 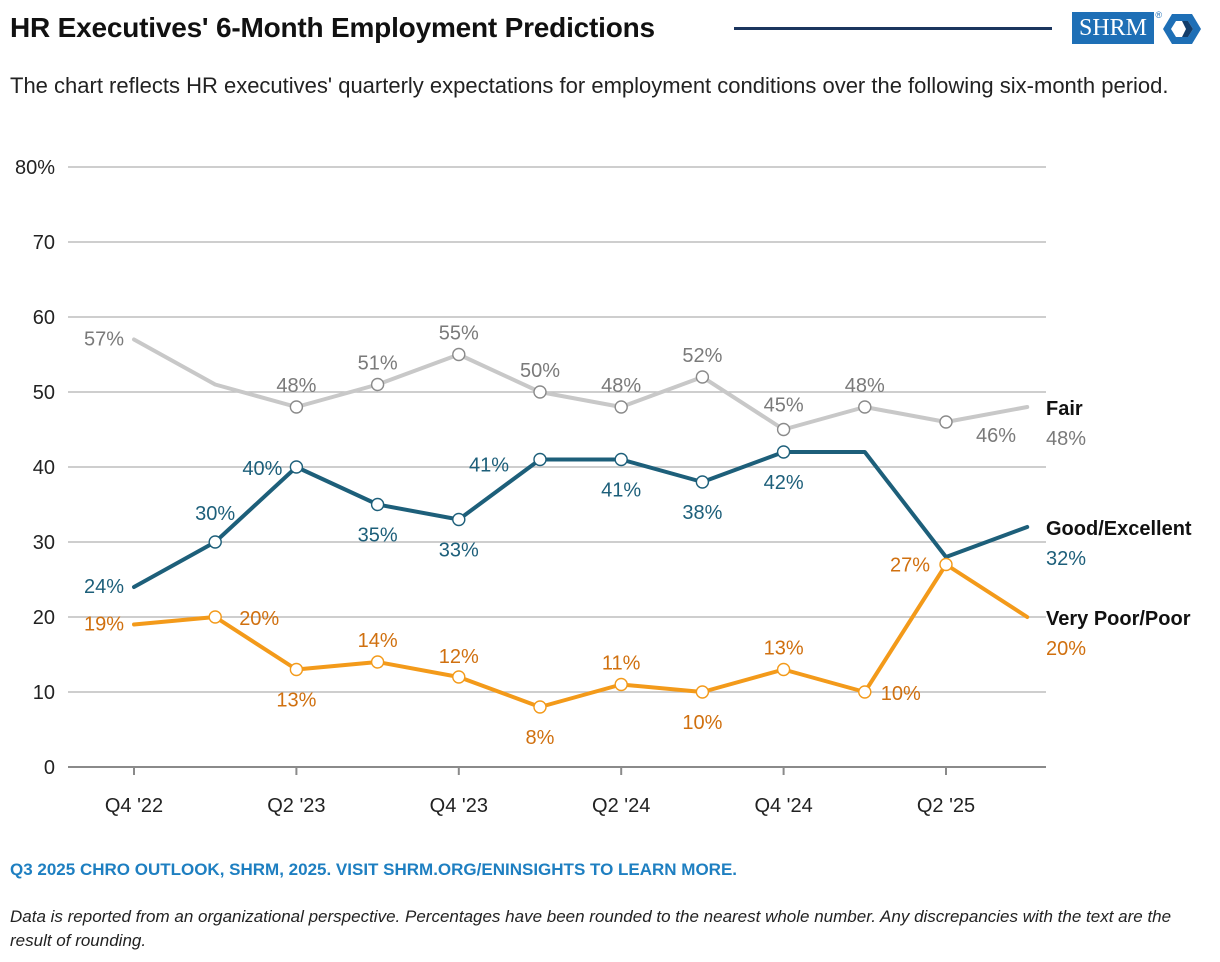 I want to click on good-data-label: 38%, so click(x=702, y=513).